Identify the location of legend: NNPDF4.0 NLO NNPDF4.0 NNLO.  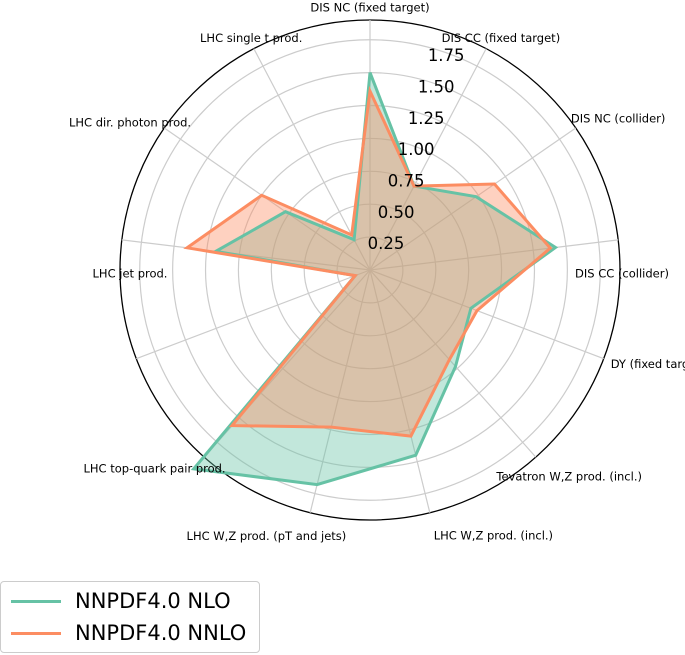
(130, 617).